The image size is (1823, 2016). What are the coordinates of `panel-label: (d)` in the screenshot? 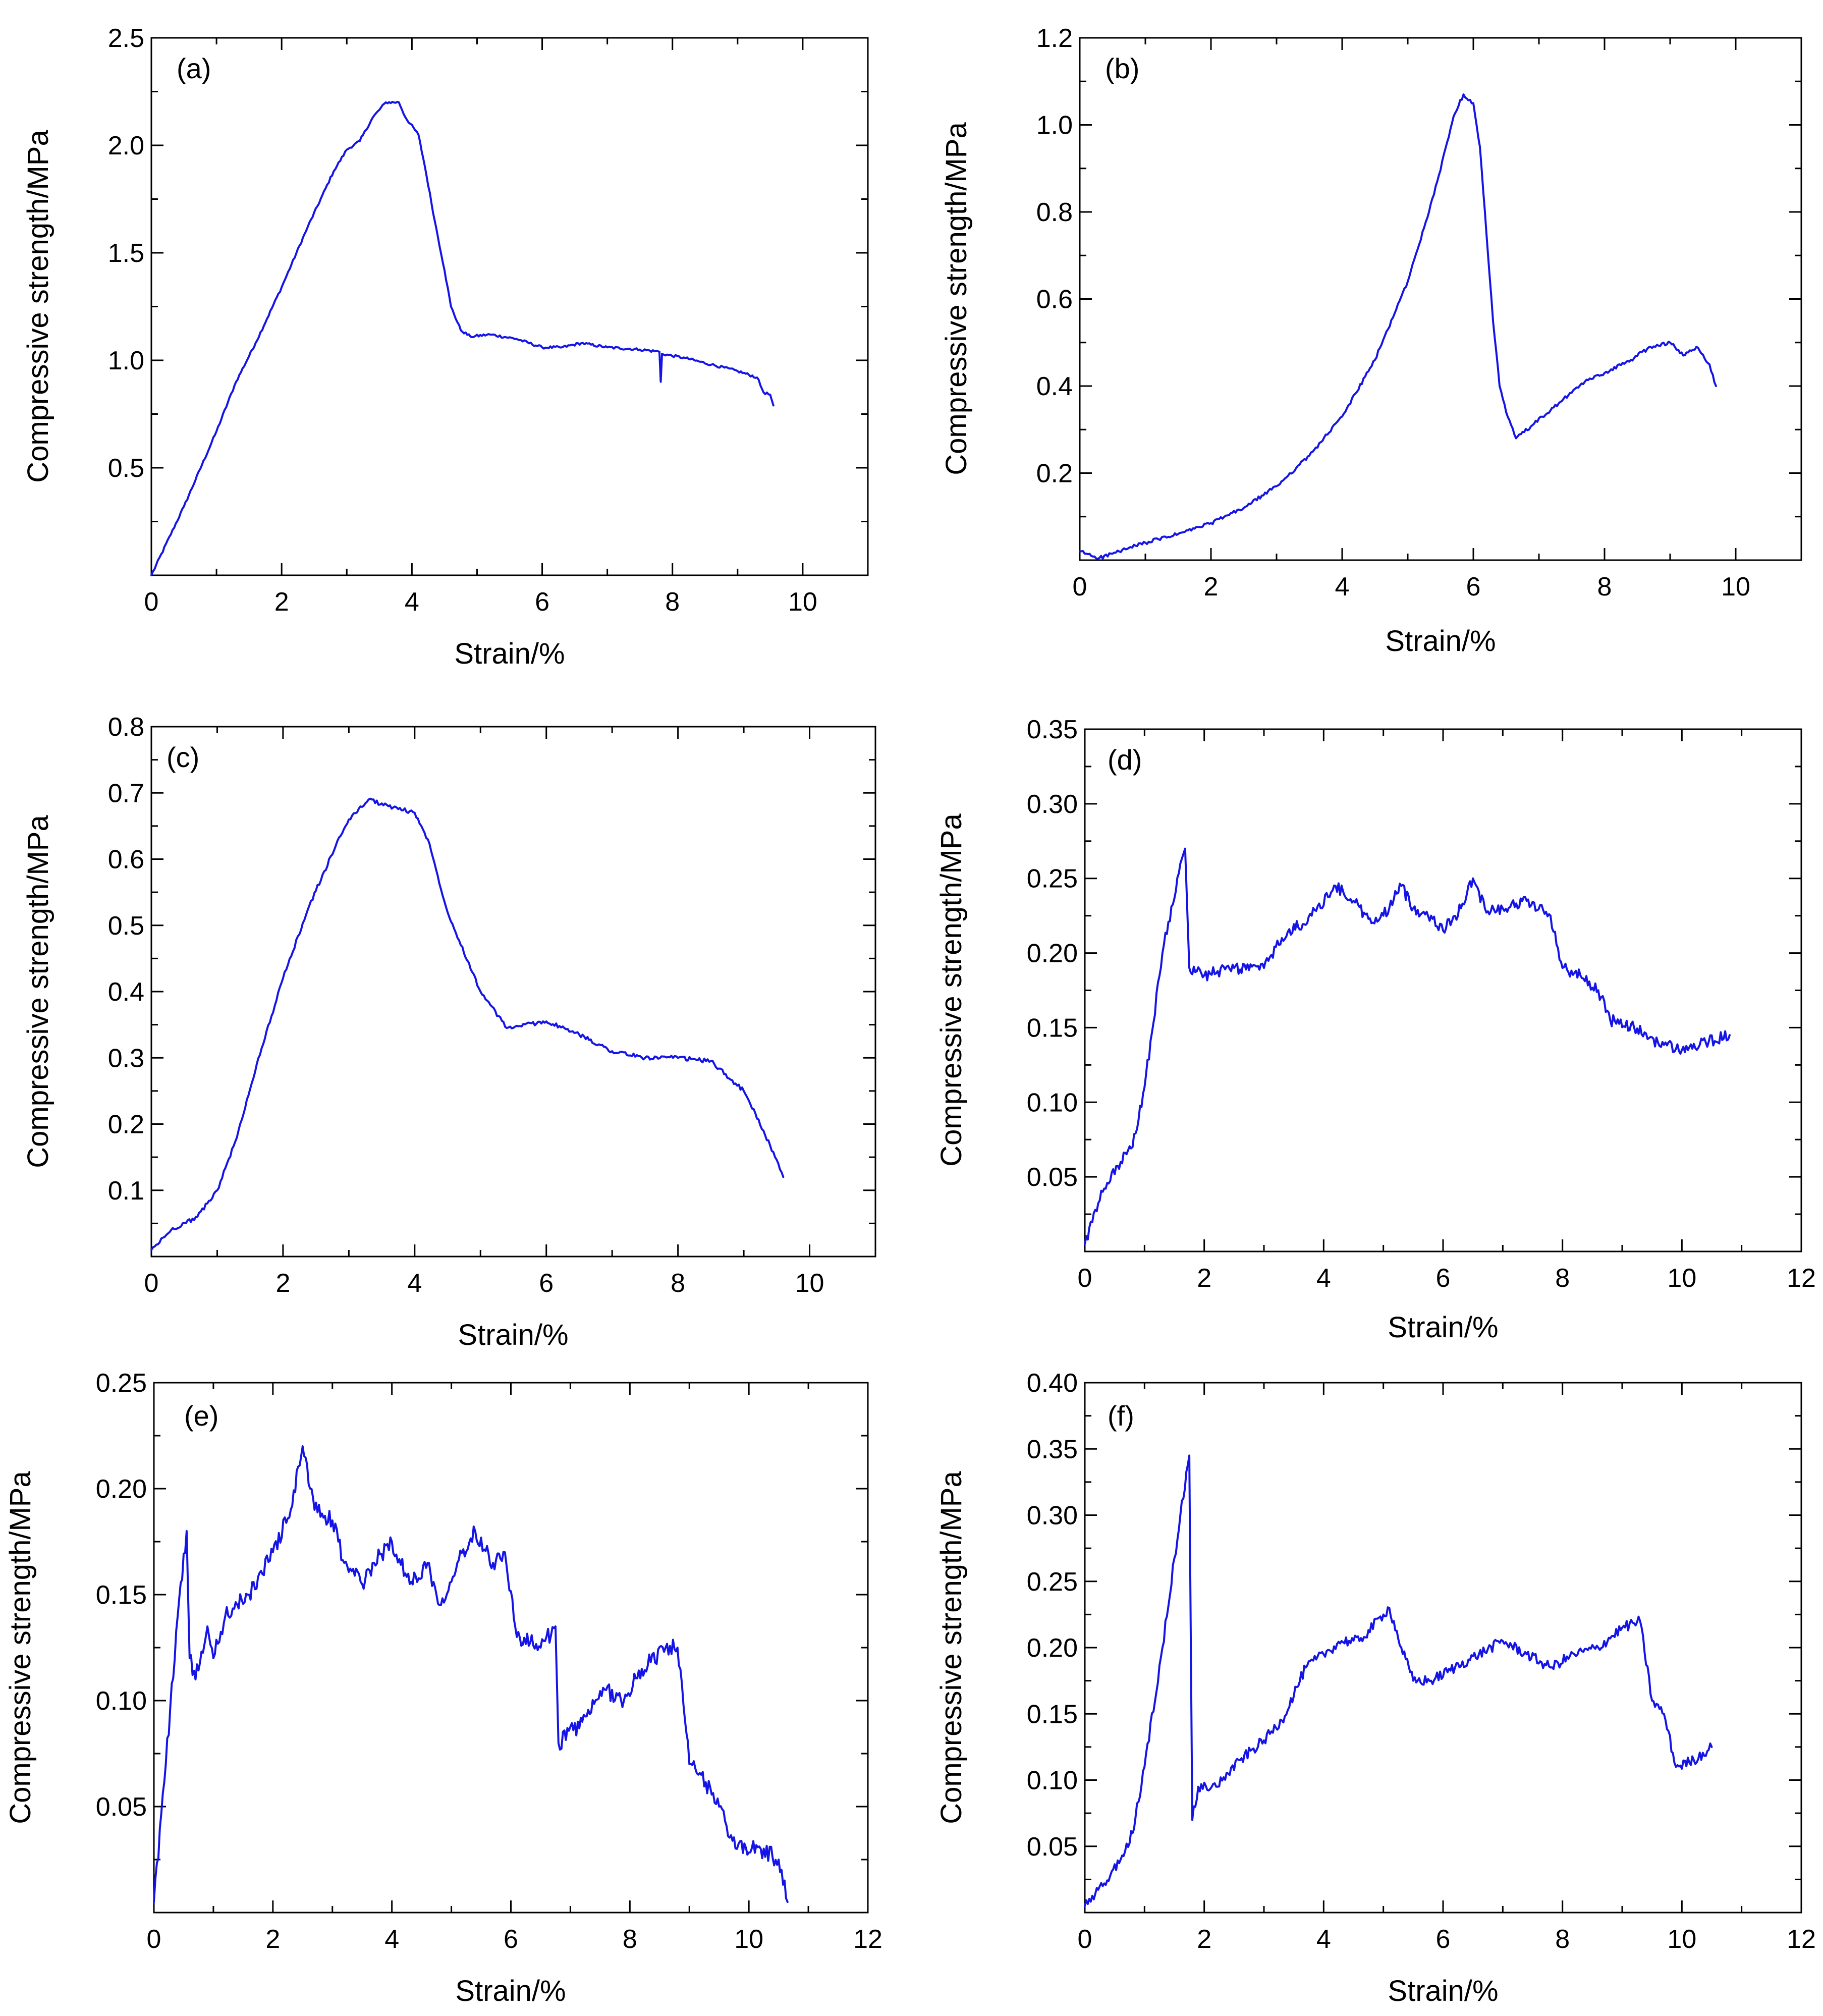 It's located at (1125, 760).